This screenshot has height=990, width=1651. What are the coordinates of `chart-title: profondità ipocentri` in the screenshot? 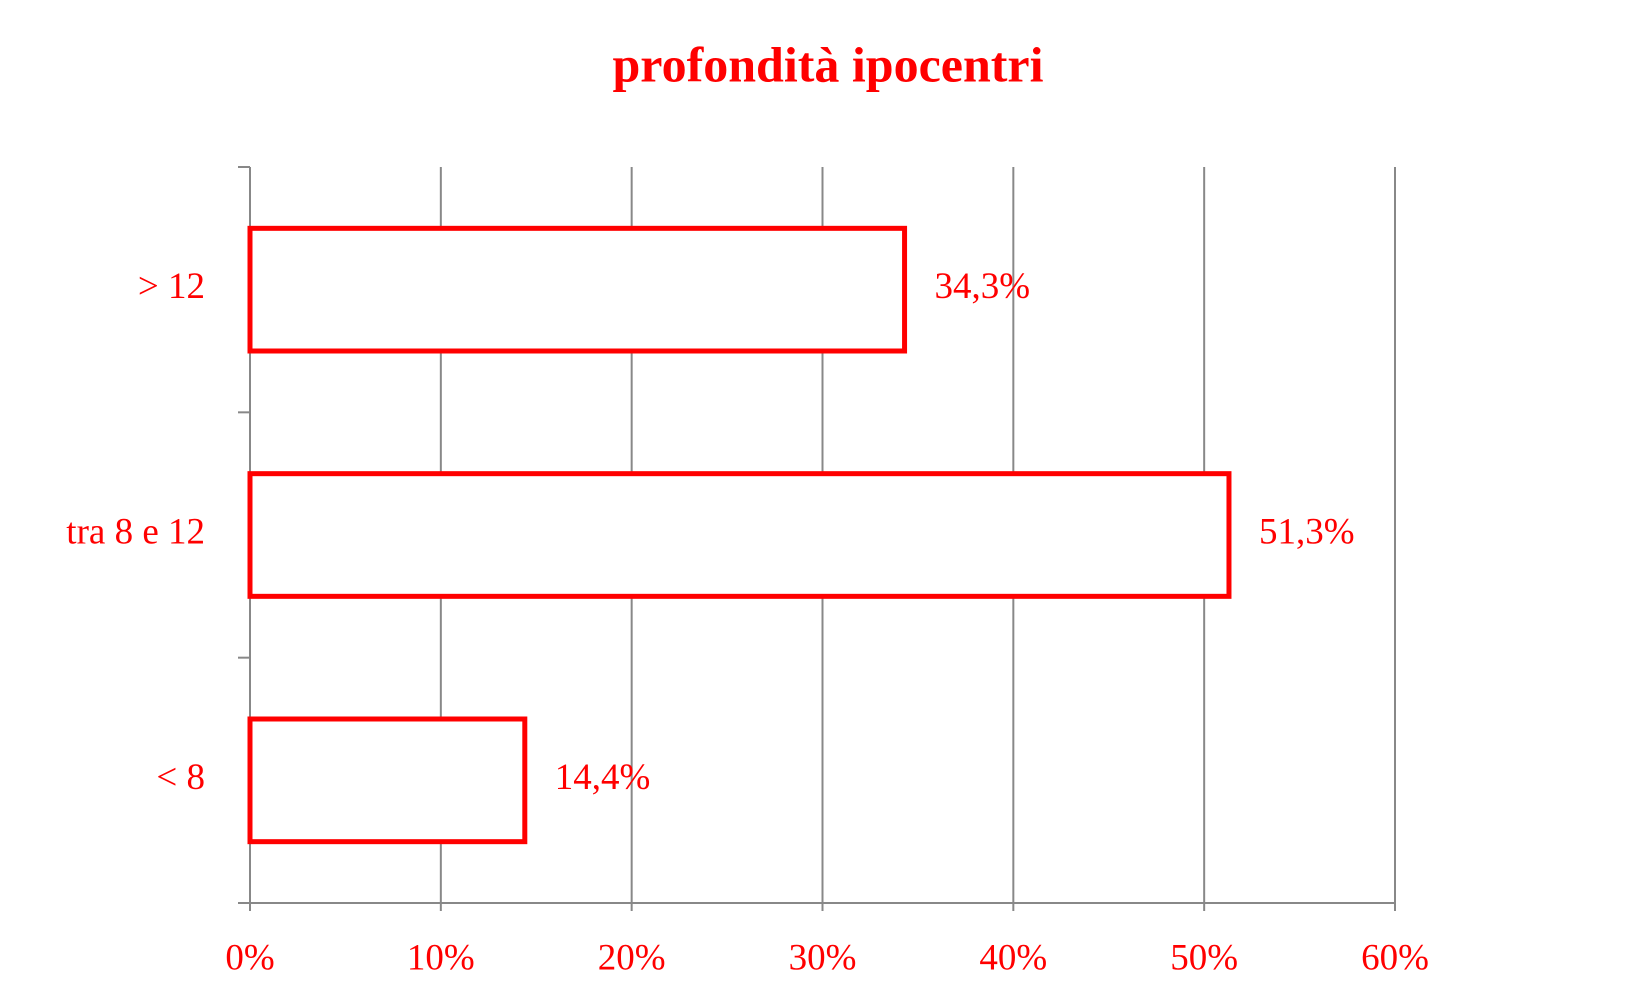 It's located at (827, 64).